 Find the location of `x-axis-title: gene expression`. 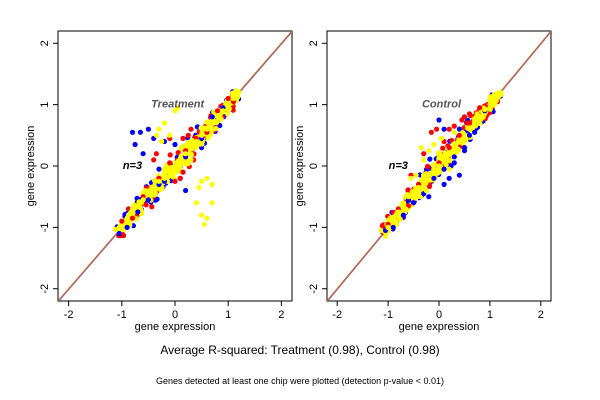

x-axis-title: gene expression is located at coordinates (439, 327).